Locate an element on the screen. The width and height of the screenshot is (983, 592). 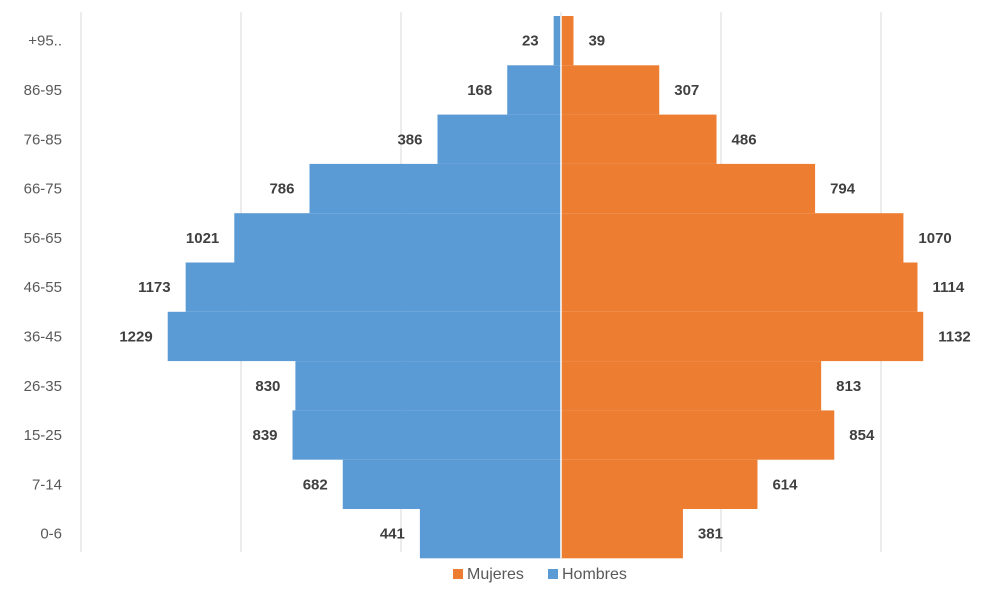
data-label-mujeres-76-85: 486 is located at coordinates (744, 139).